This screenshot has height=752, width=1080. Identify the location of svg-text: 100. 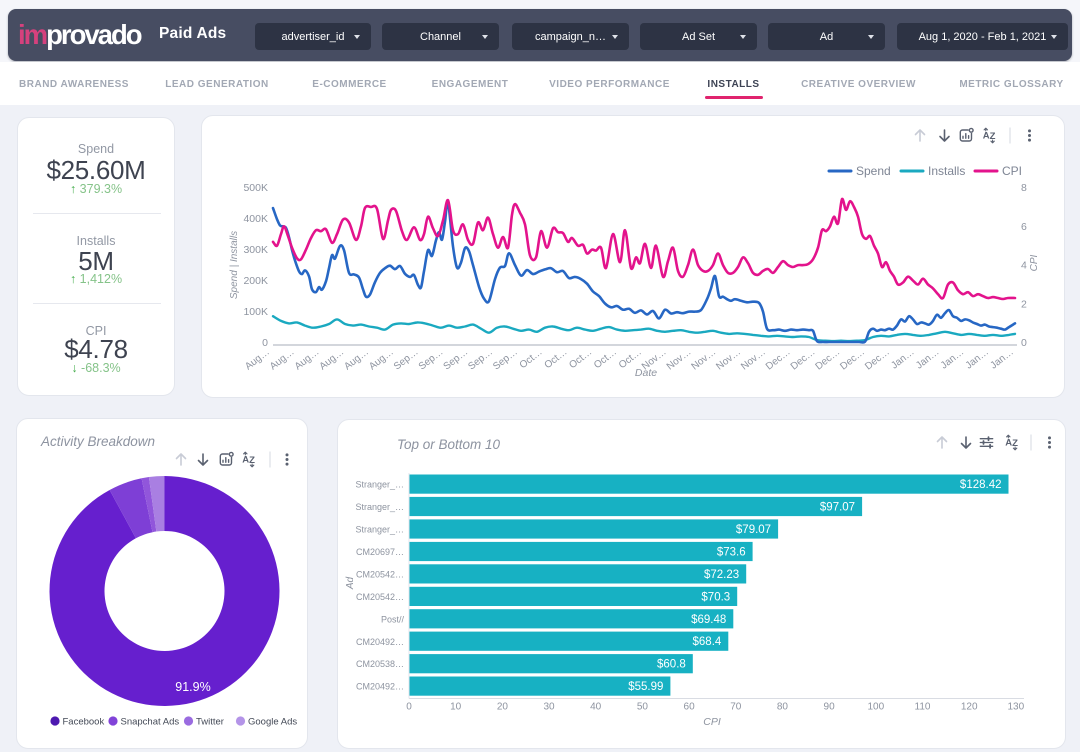
(875, 707).